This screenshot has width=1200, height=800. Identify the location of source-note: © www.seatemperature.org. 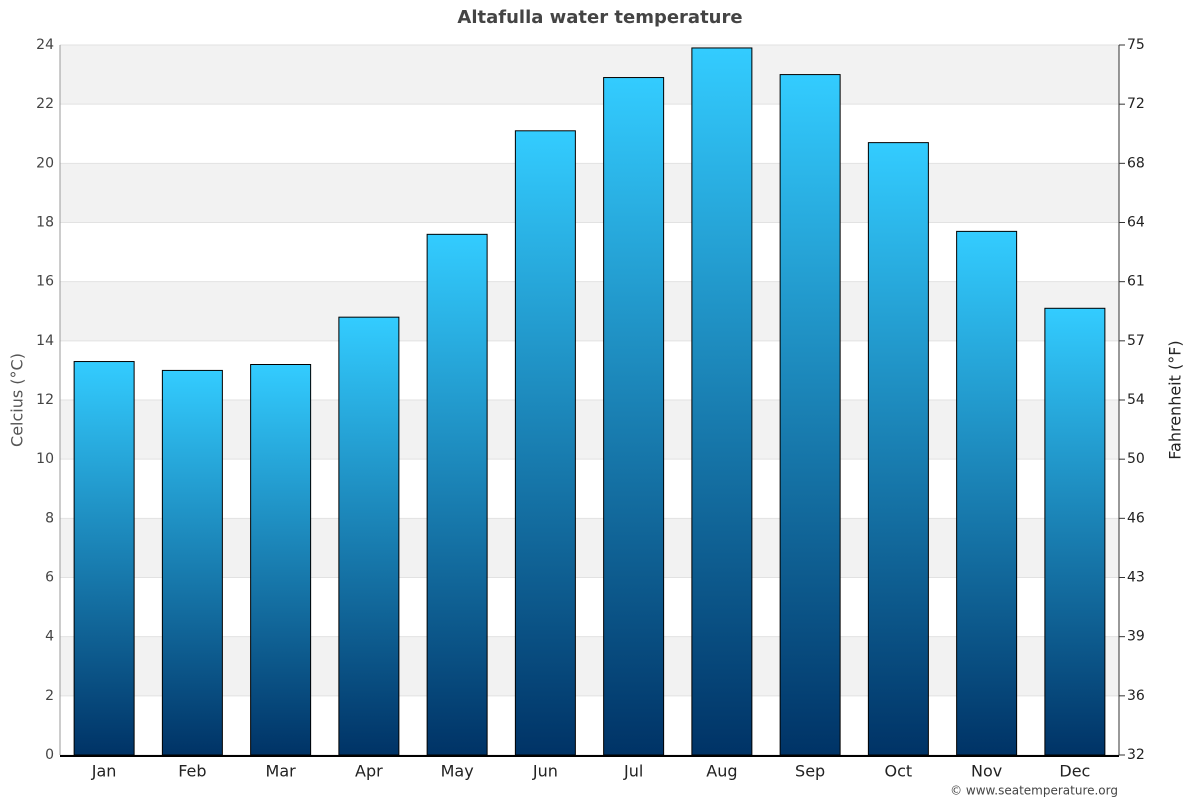
(1034, 791).